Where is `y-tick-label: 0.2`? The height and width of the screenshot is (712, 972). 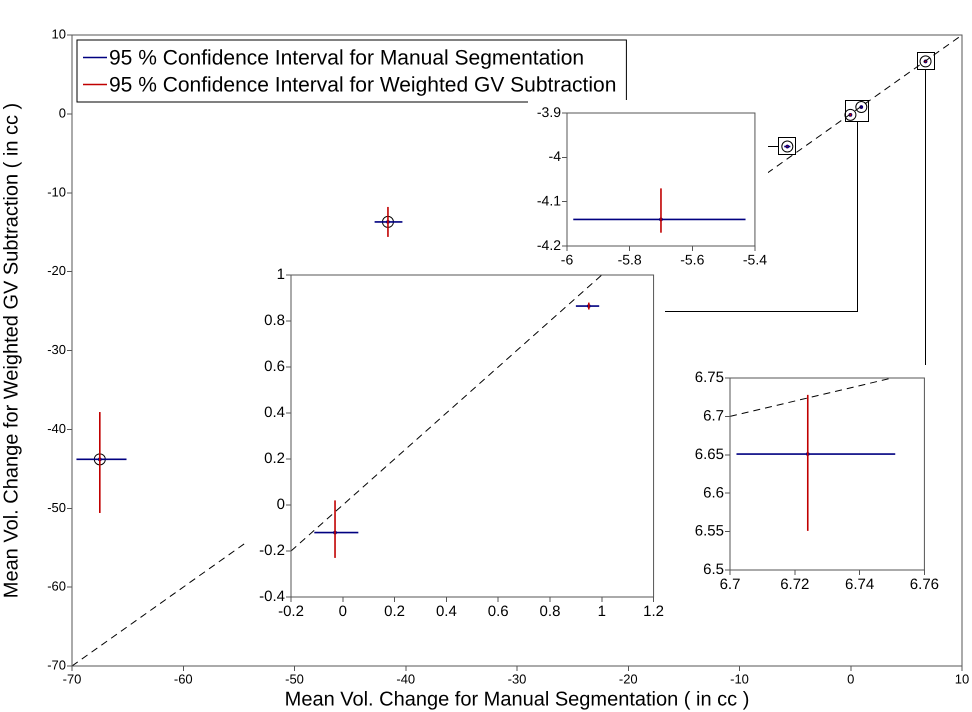
y-tick-label: 0.2 is located at coordinates (274, 459).